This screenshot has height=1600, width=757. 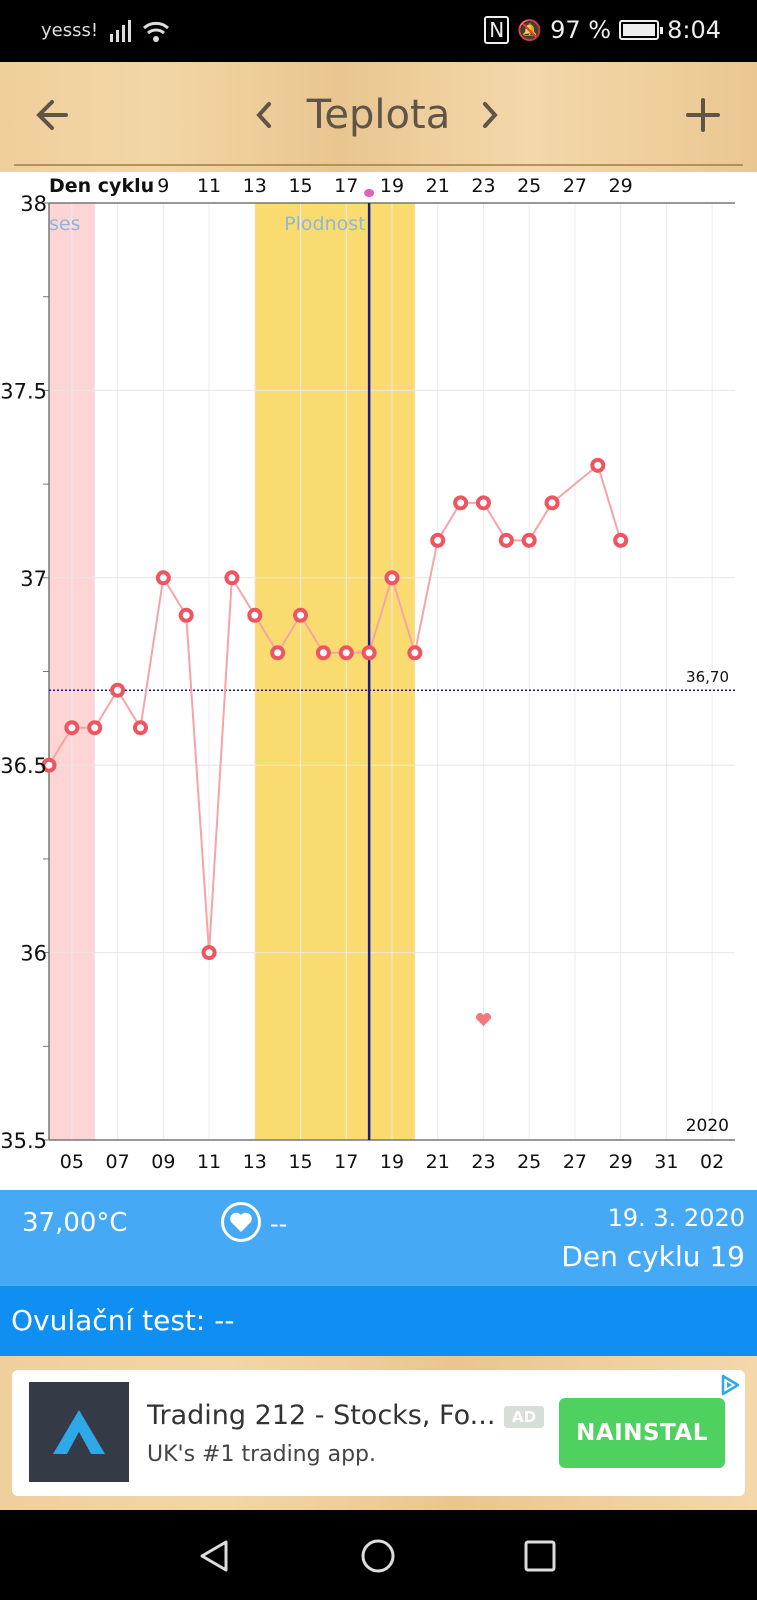 I want to click on top-axis-label-bg, so click(x=98, y=186).